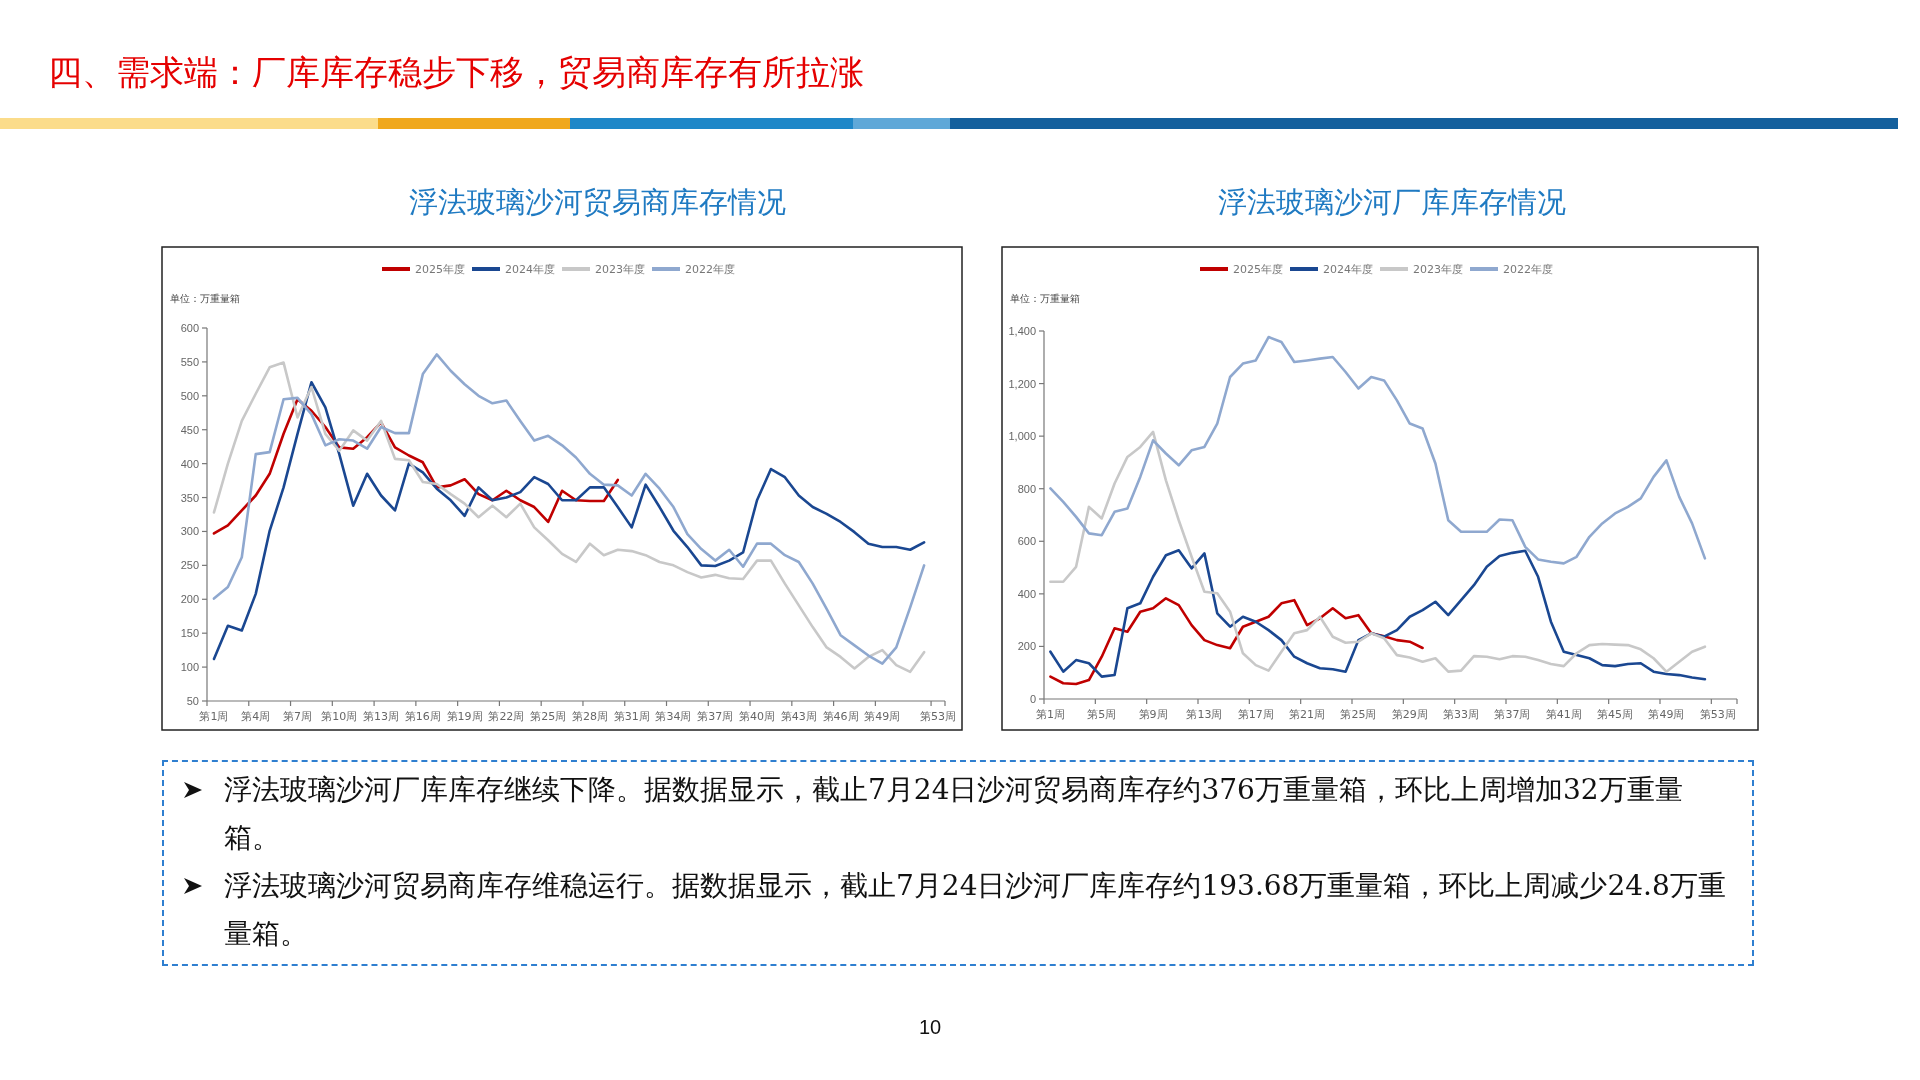 The height and width of the screenshot is (1080, 1920). What do you see at coordinates (1102, 714) in the screenshot?
I see `x-tick-label: 第5周` at bounding box center [1102, 714].